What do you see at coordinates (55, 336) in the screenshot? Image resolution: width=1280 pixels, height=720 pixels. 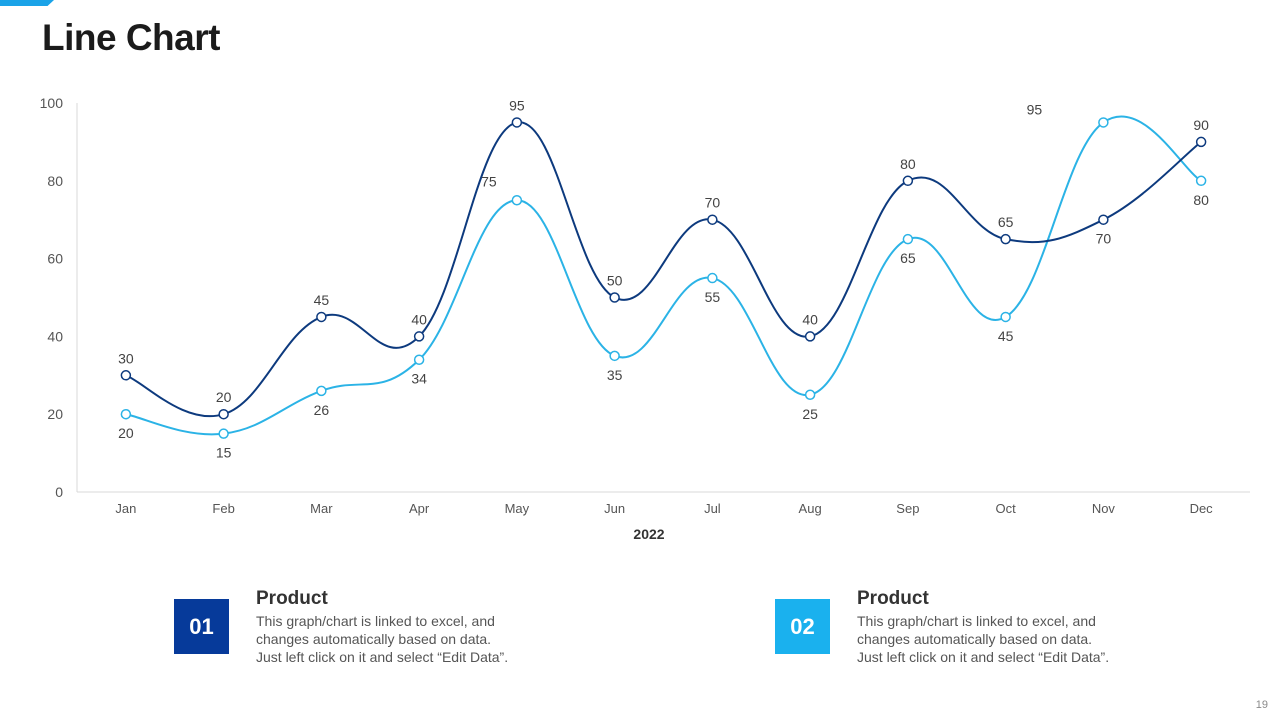 I see `y-tick-label: 40` at bounding box center [55, 336].